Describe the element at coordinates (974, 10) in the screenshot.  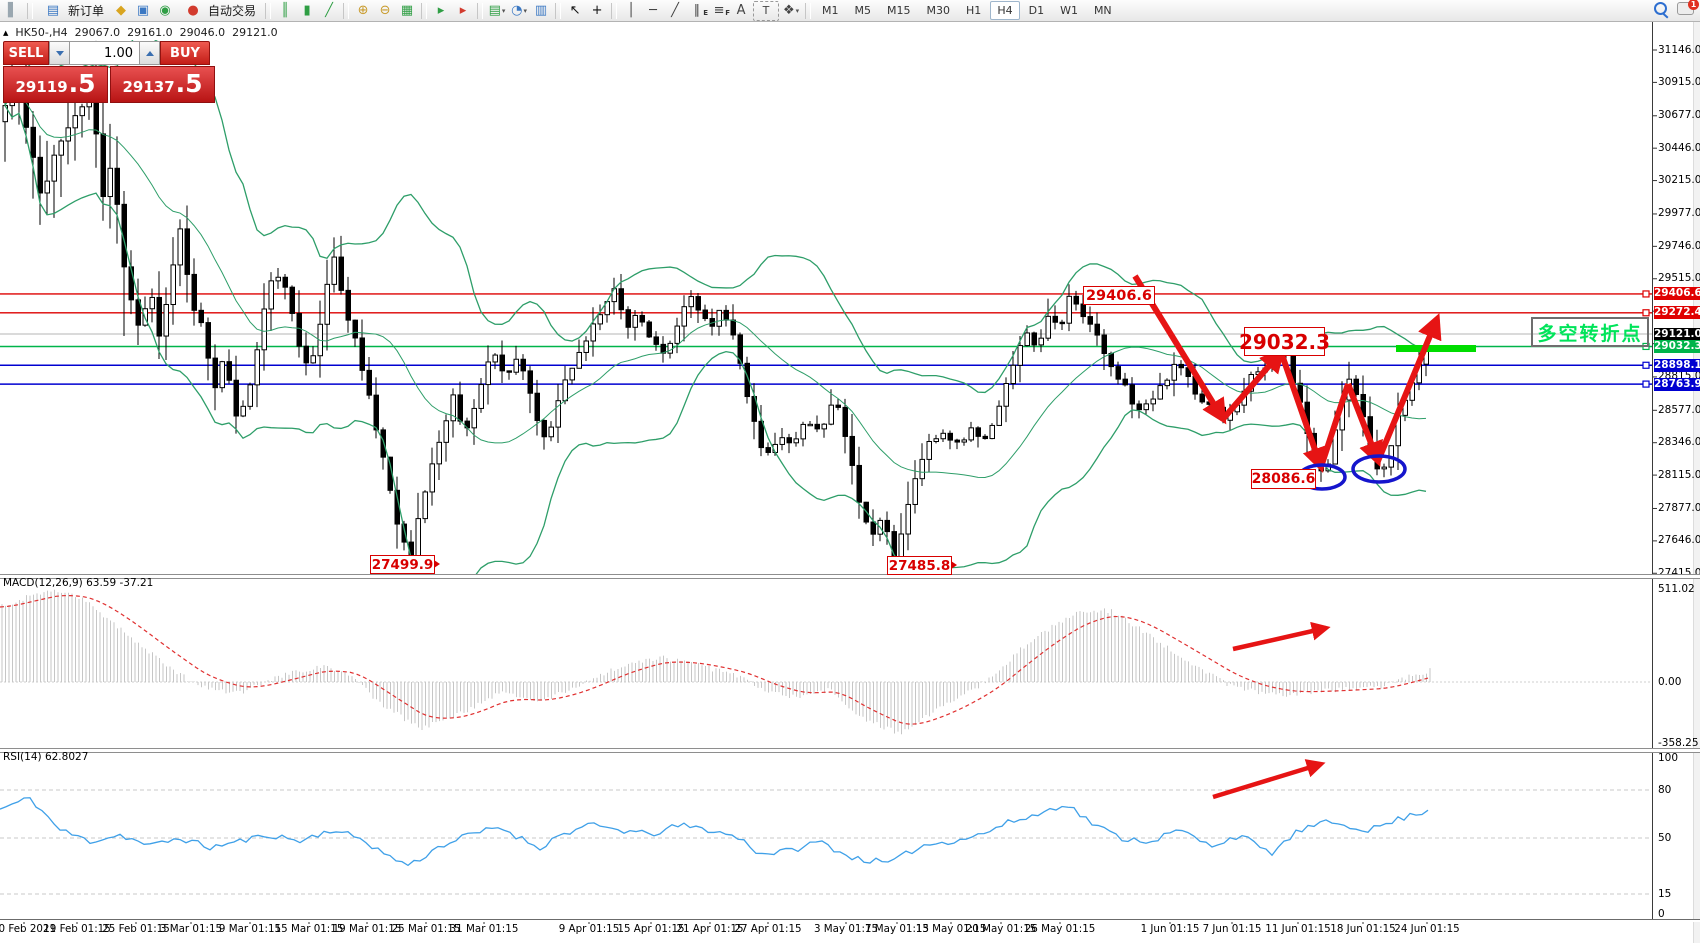
I see `timeframe-h1: H1` at that location.